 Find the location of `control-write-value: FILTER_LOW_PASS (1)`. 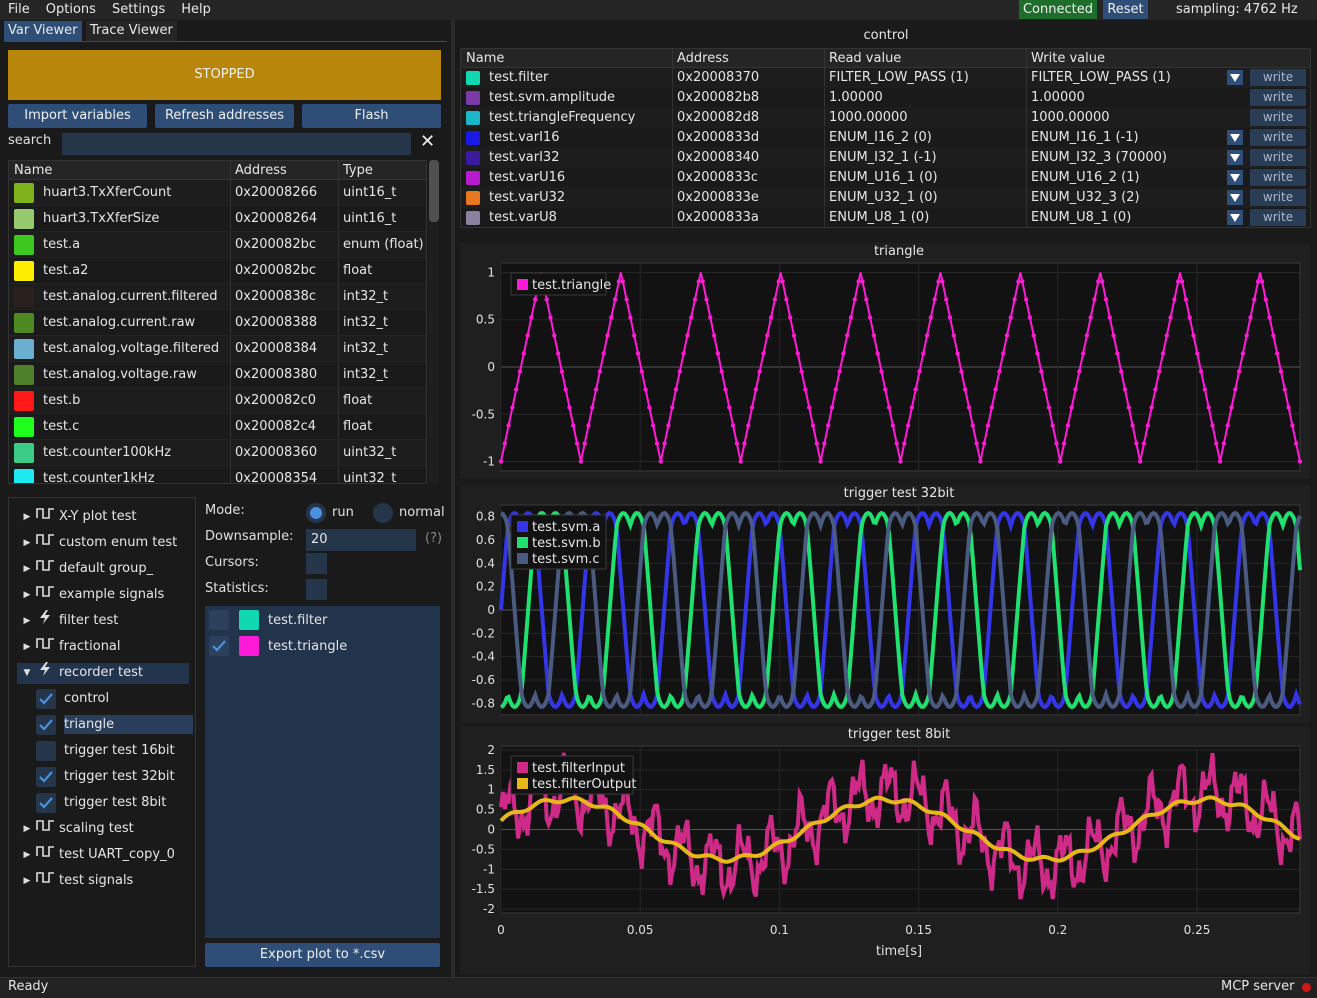

control-write-value: FILTER_LOW_PASS (1) is located at coordinates (1101, 77).